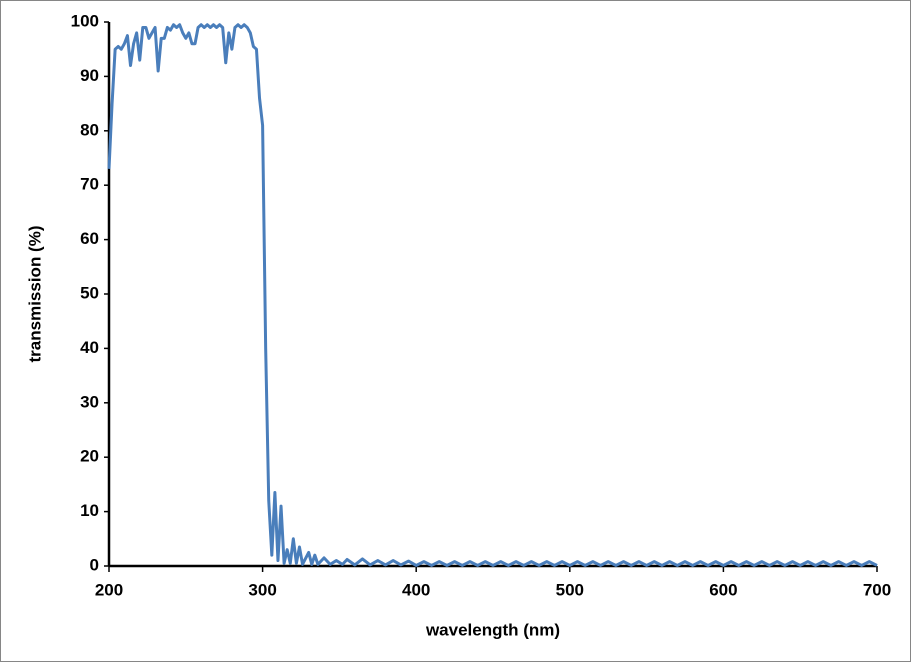  I want to click on y-tick-label: 30, so click(89, 401).